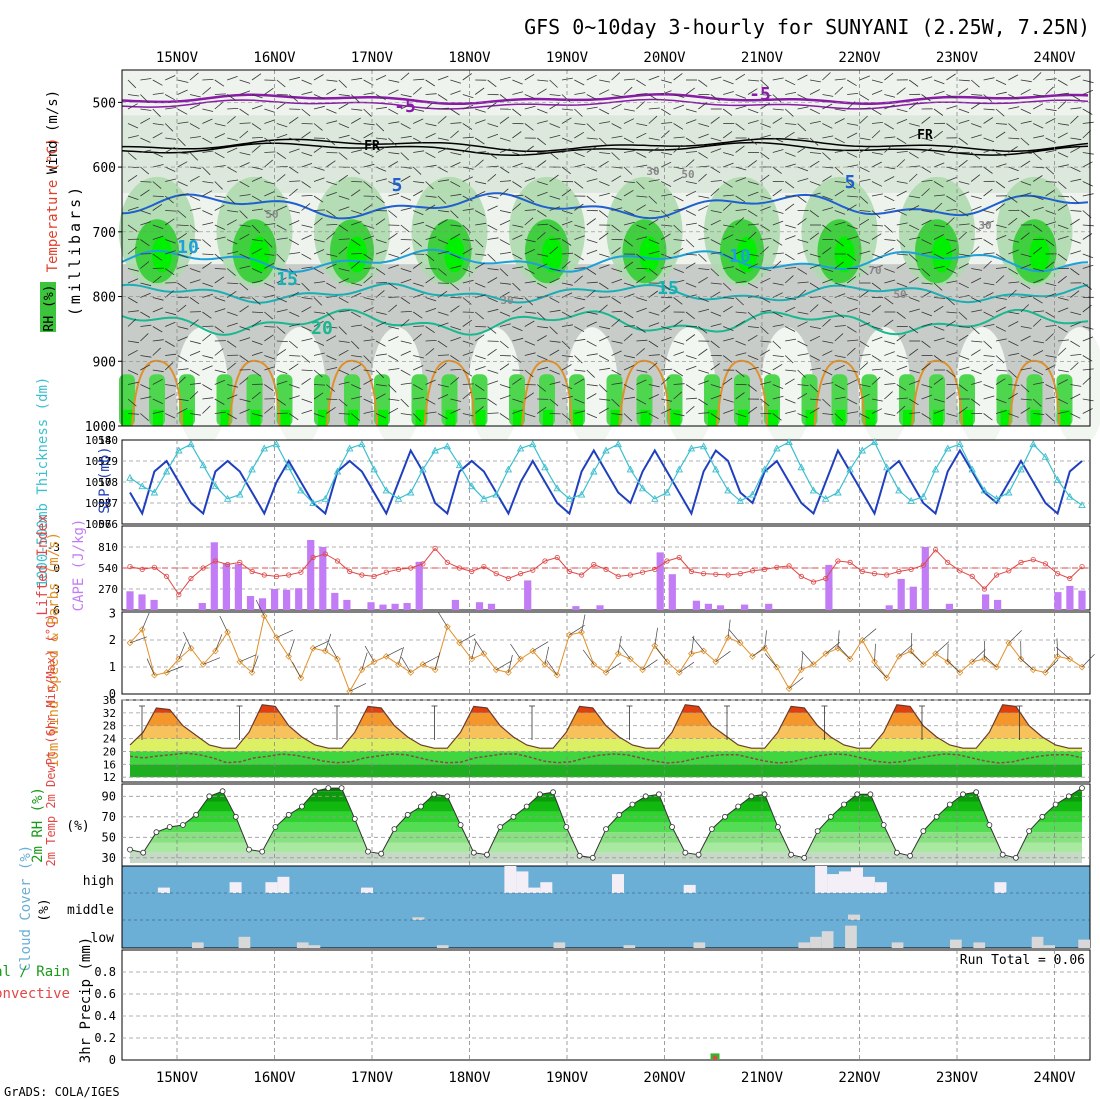  Describe the element at coordinates (54, 650) in the screenshot. I see `wind10m-ylabel: 10m Wind Speed & Barbs (m/s)` at that location.